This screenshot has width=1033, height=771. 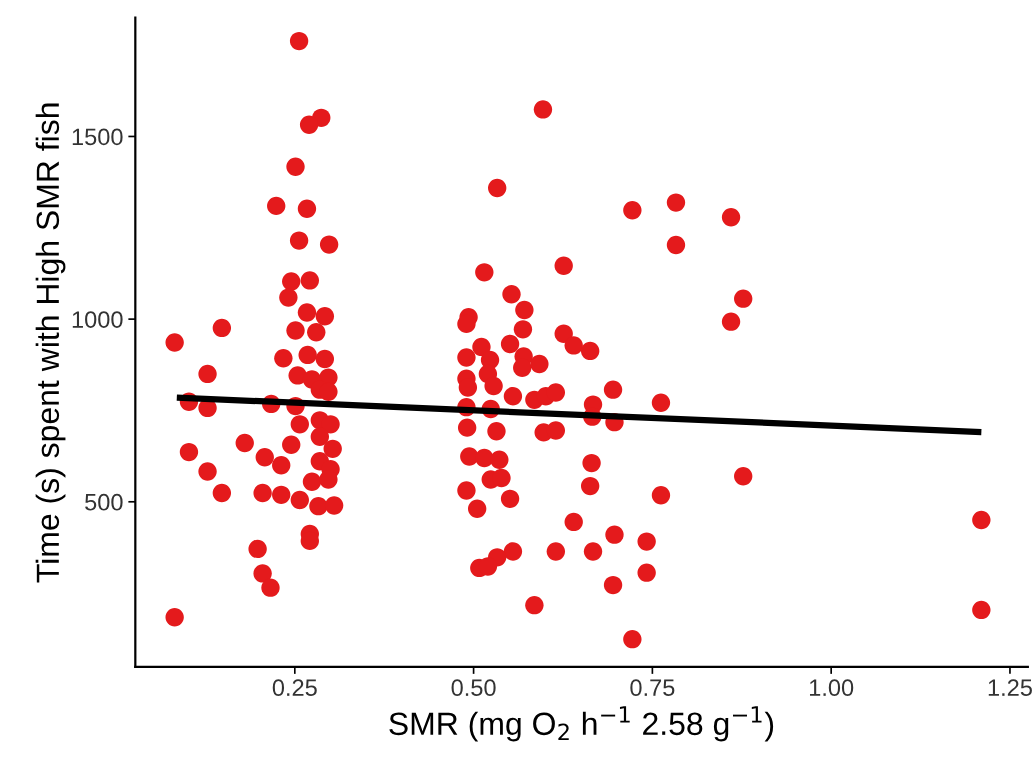 I want to click on y-axis-title: Time (s) spent with High SMR fish, so click(x=50, y=343).